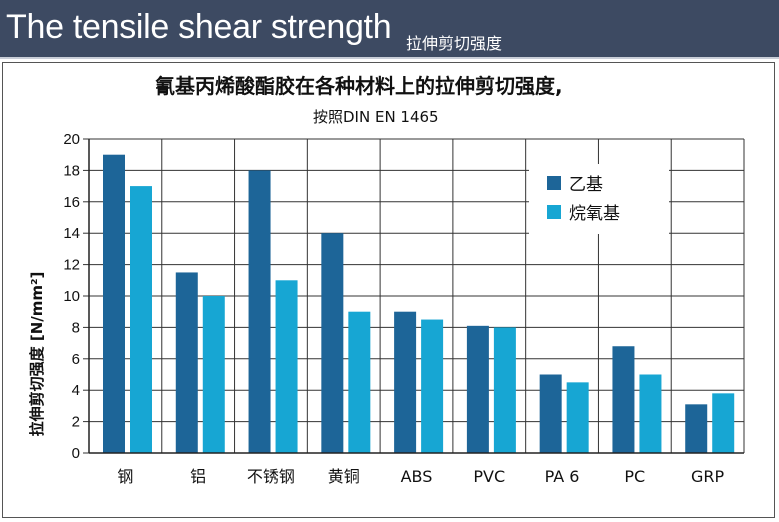 The image size is (779, 522). What do you see at coordinates (359, 86) in the screenshot?
I see `chart-title: 氰基丙烯酸酯胶在各种材料上的拉伸剪切强度,` at bounding box center [359, 86].